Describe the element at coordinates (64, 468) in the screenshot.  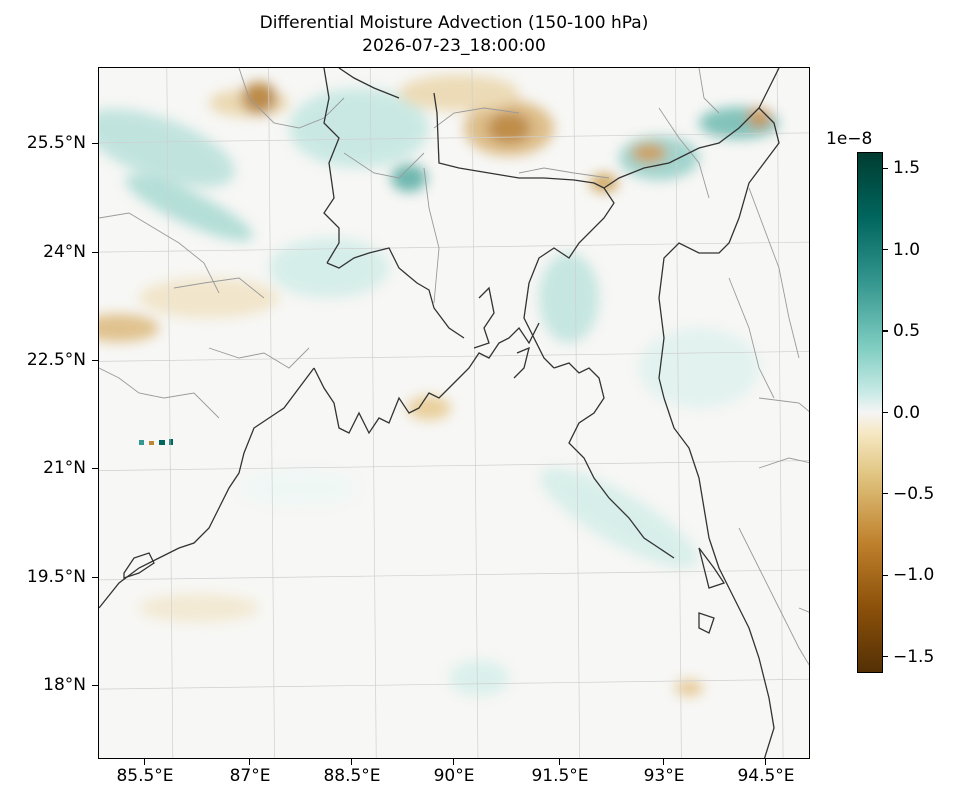
I see `lat-label-21: 21°N` at that location.